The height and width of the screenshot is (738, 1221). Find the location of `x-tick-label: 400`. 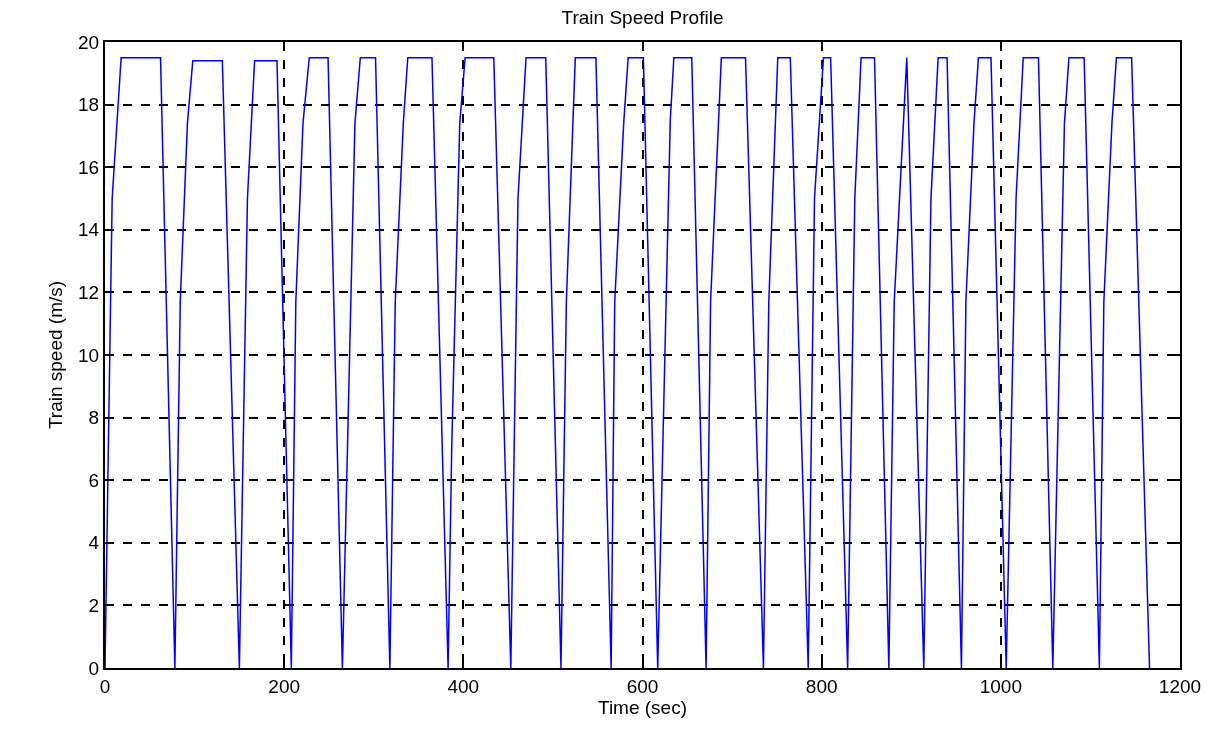

x-tick-label: 400 is located at coordinates (463, 686).